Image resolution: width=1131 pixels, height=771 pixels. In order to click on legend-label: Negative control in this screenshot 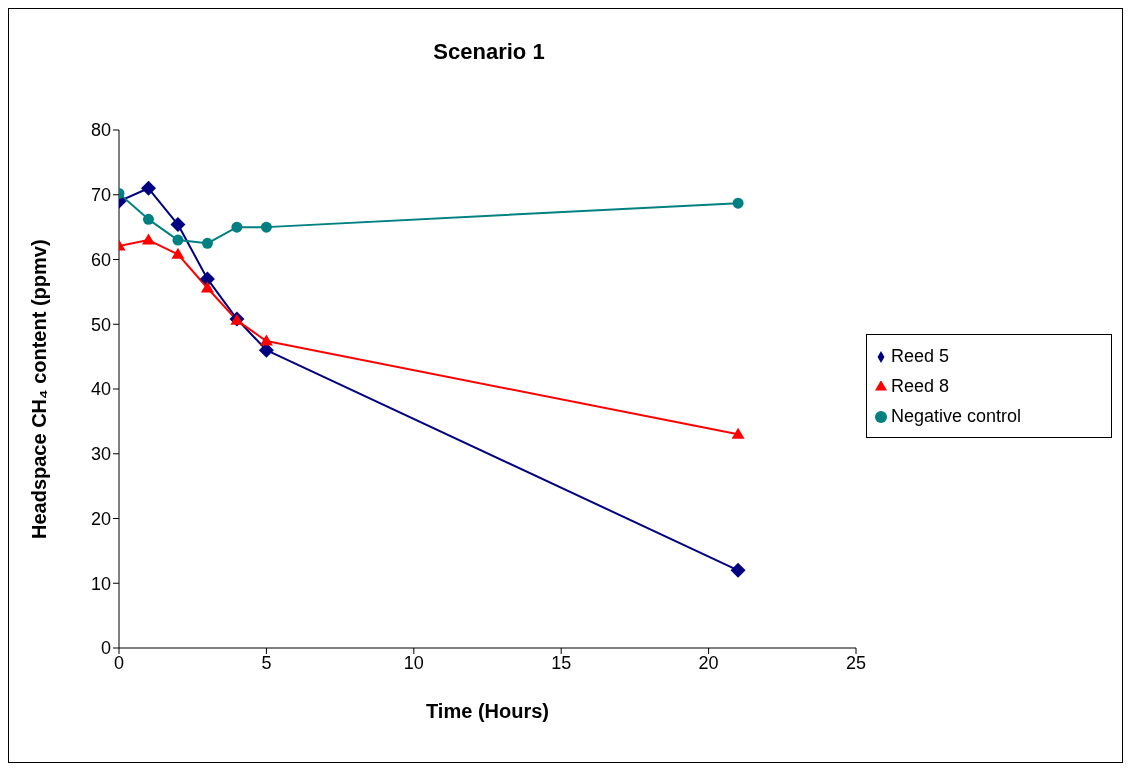, I will do `click(956, 415)`.